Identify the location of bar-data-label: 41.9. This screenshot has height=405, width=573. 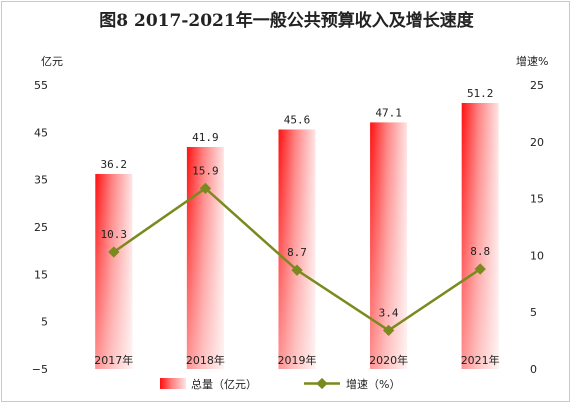
(205, 137).